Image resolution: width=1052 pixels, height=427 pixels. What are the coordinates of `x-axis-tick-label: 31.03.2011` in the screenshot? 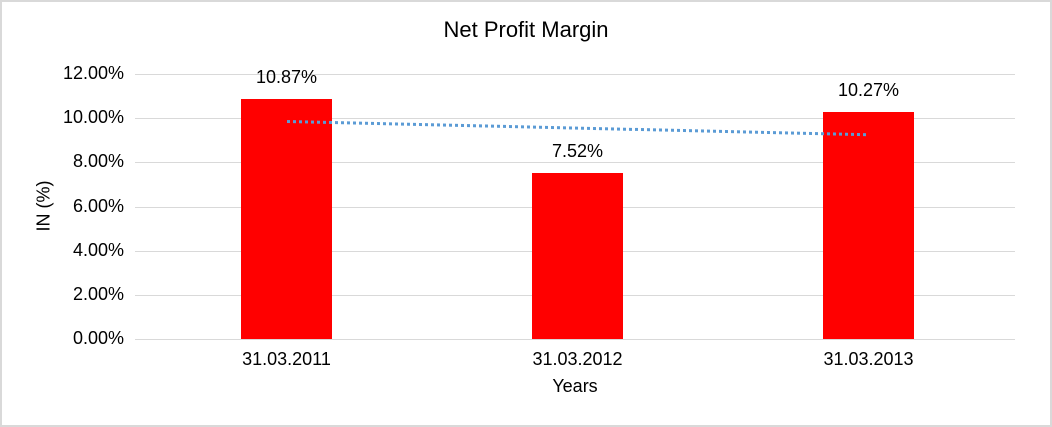 It's located at (286, 359).